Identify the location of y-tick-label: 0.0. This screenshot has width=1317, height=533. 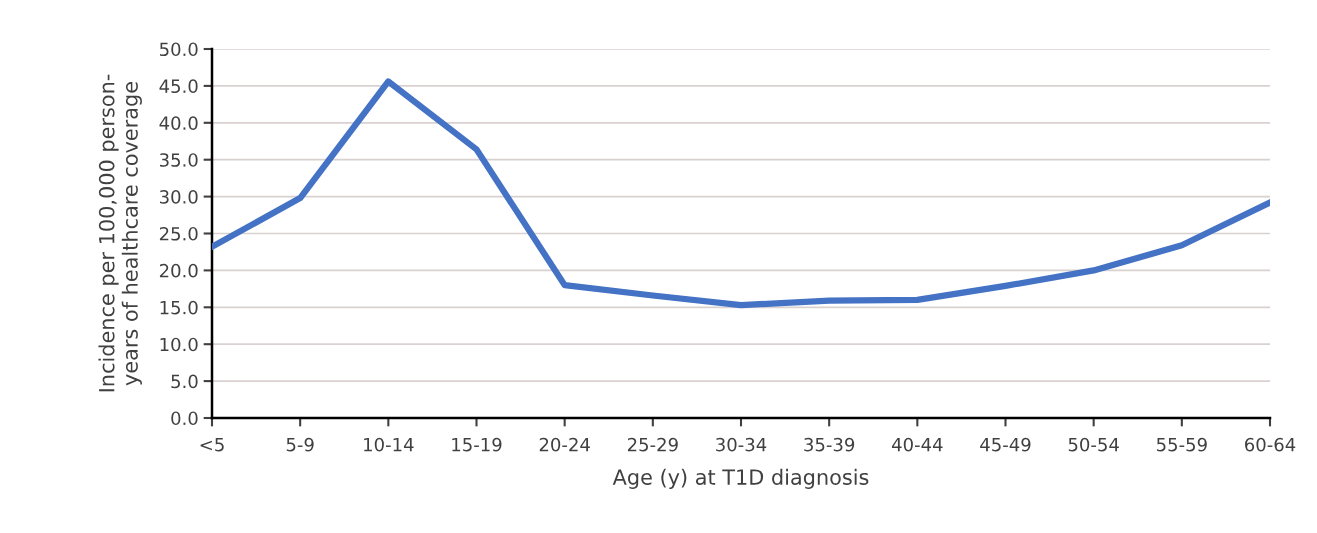
(184, 418).